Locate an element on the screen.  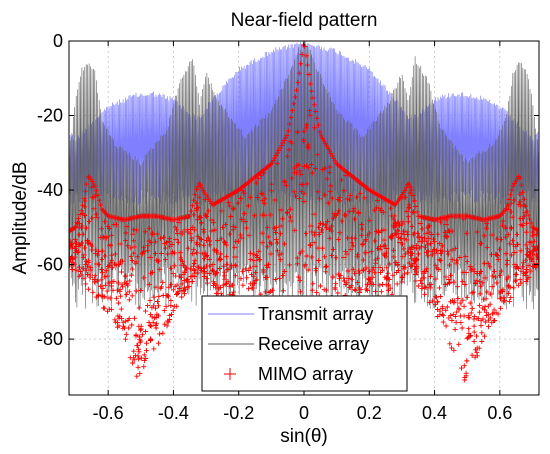
x-axis-label: sin(θ) is located at coordinates (304, 436).